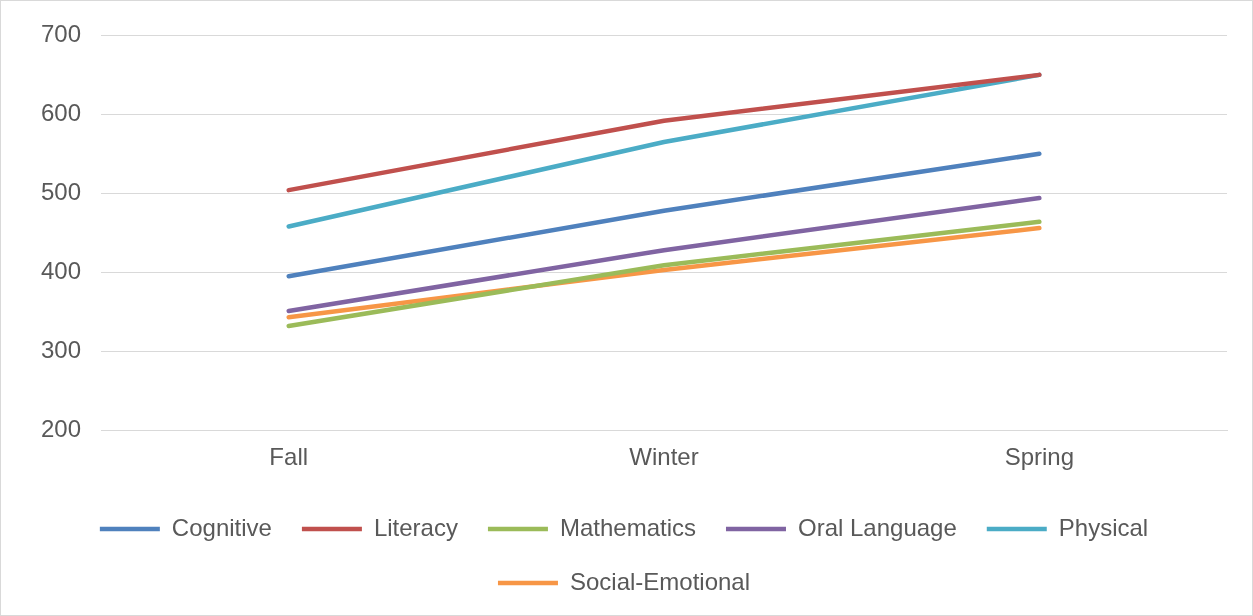 The height and width of the screenshot is (616, 1253). Describe the element at coordinates (664, 457) in the screenshot. I see `x-tick-label: Winter` at that location.